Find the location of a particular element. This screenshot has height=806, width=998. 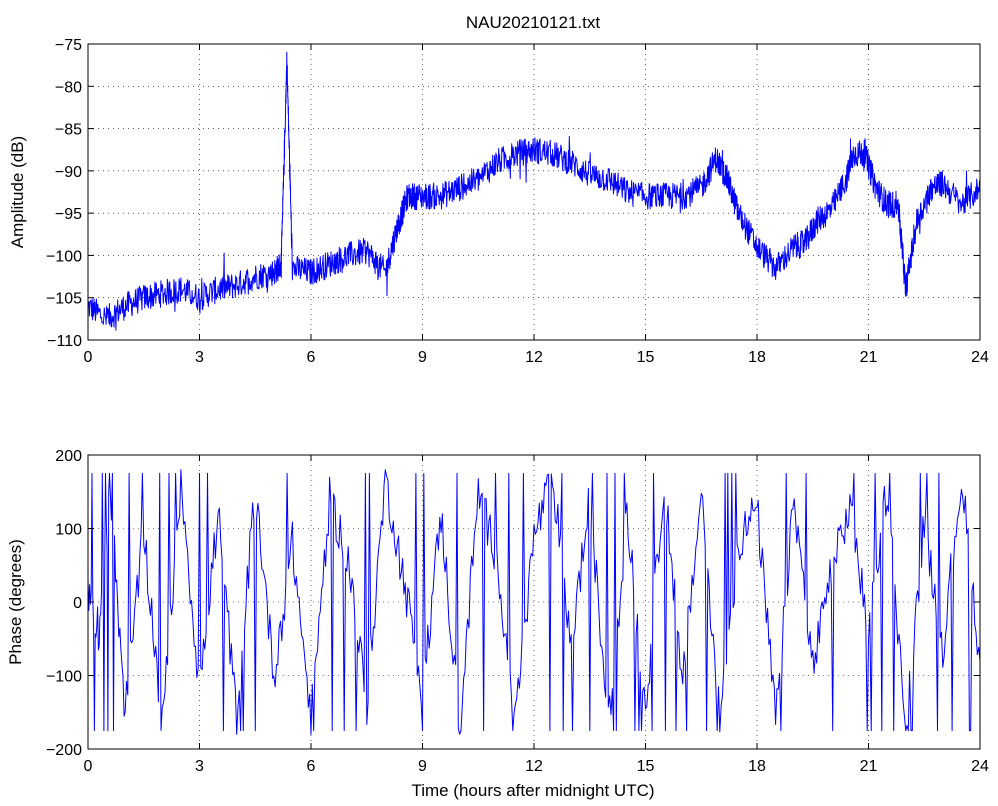

amplitude-x-tick-label: 24 is located at coordinates (980, 357).